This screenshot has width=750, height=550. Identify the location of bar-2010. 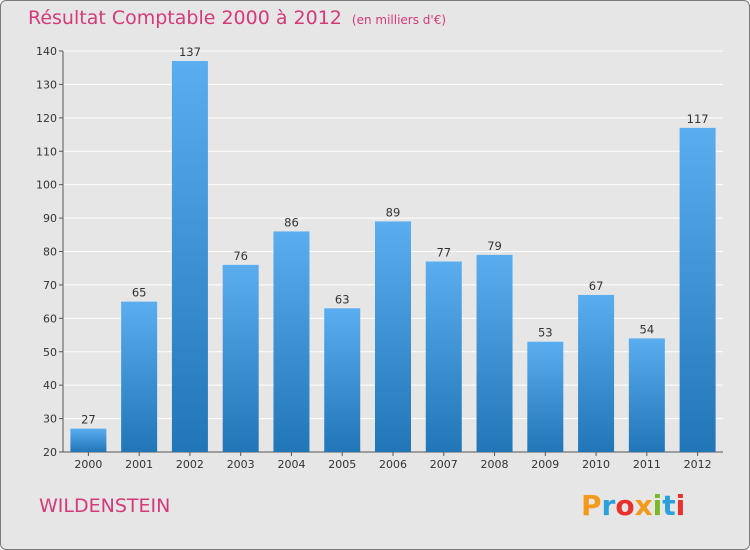
(596, 373).